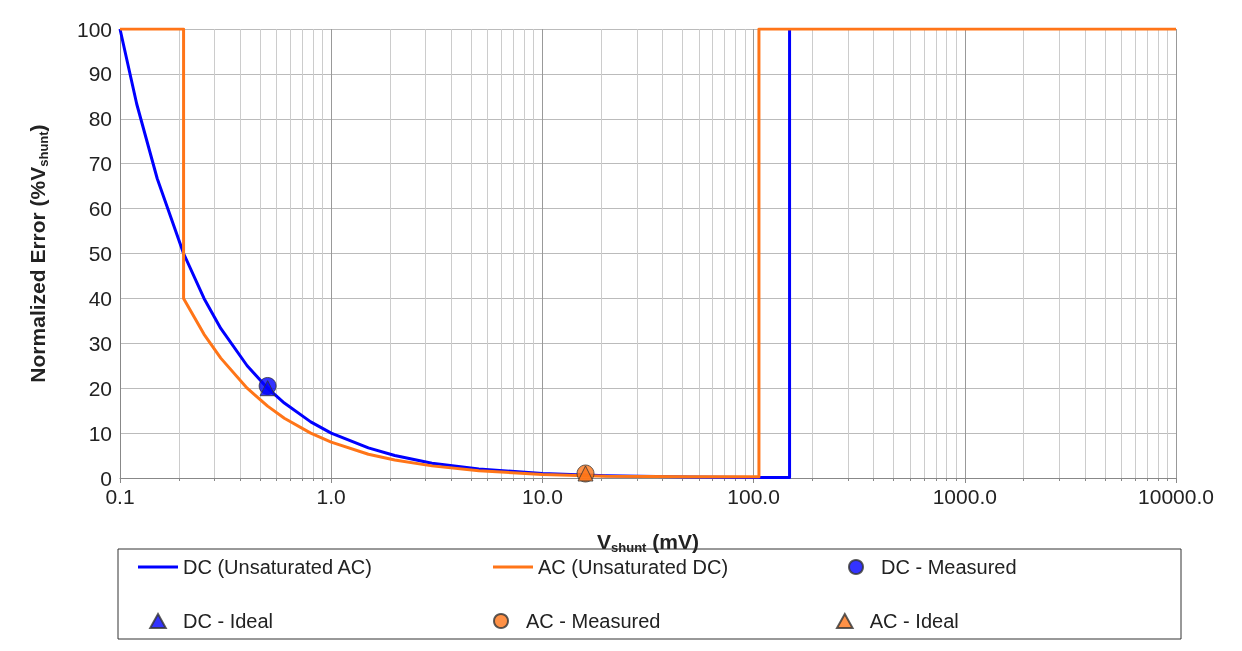  I want to click on legend-label: DC (Unsaturated AC), so click(277, 567).